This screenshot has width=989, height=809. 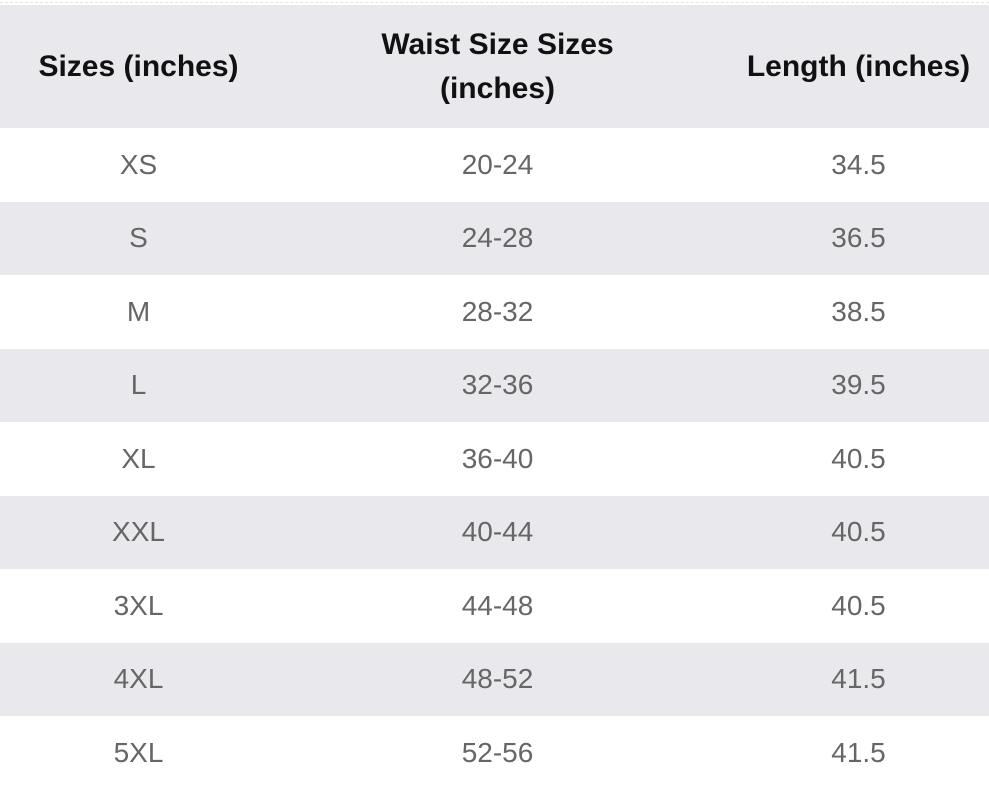 I want to click on top-rule, so click(x=494, y=2).